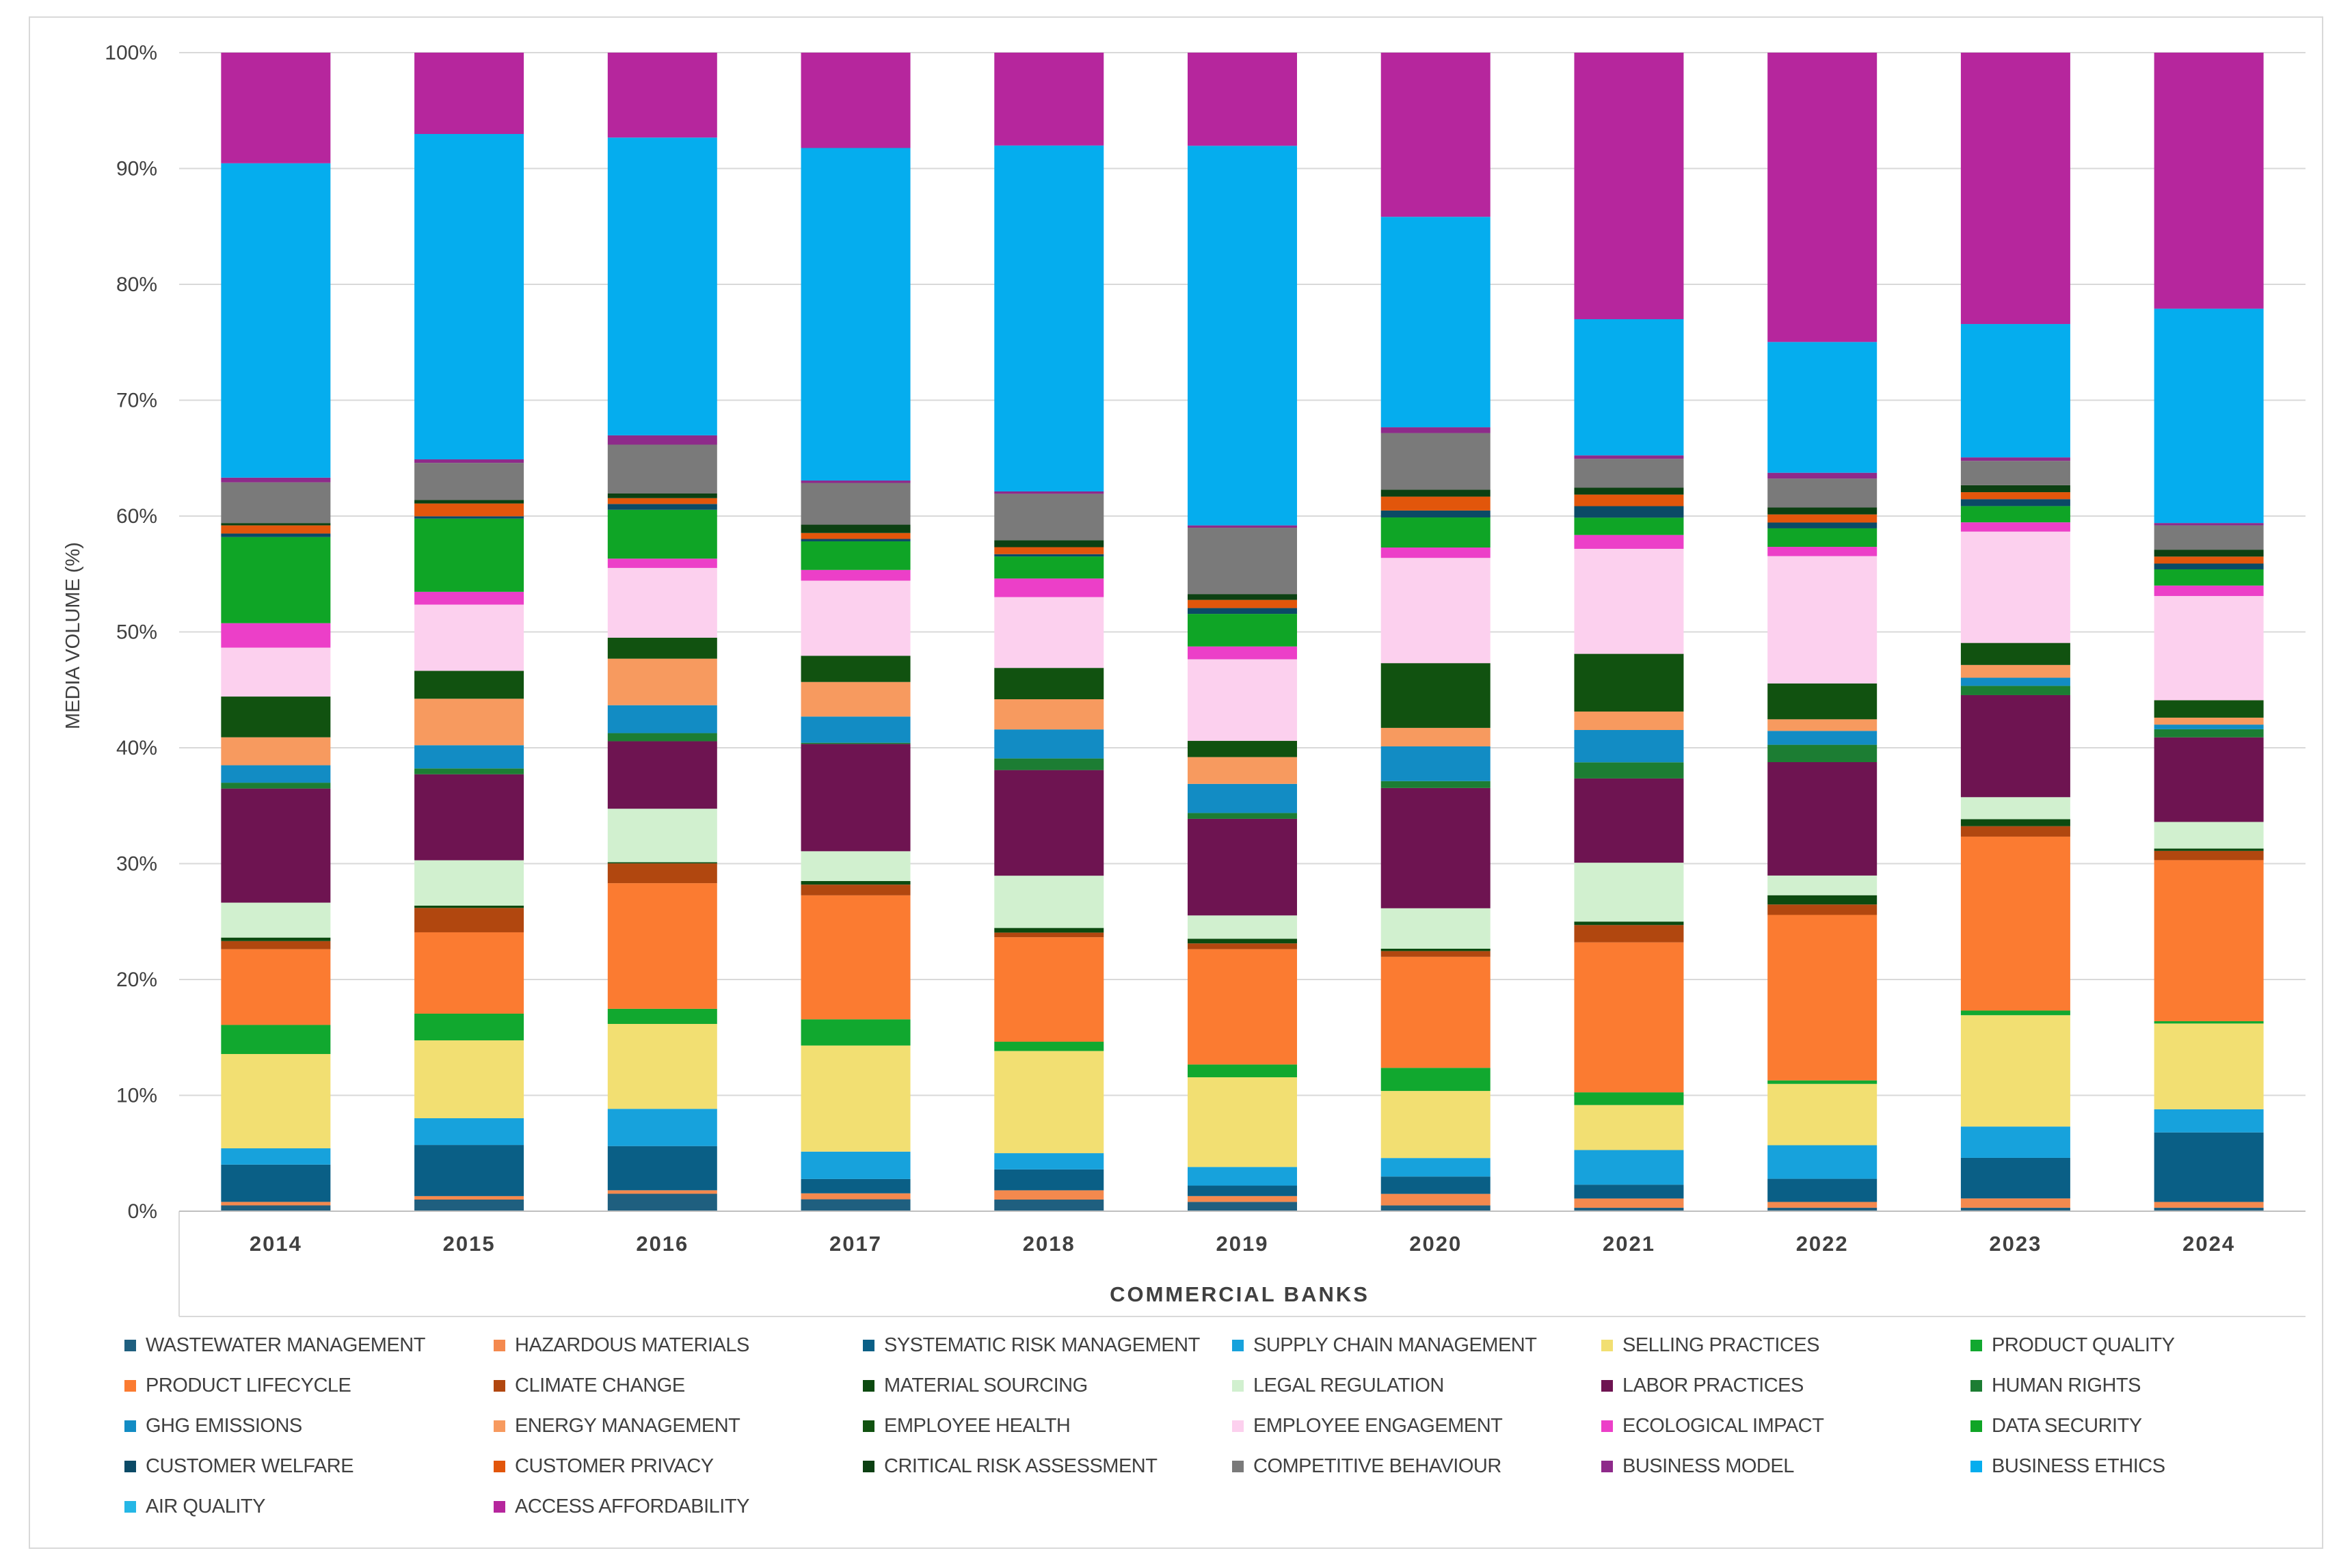  Describe the element at coordinates (662, 632) in the screenshot. I see `bar-stack-2016` at that location.